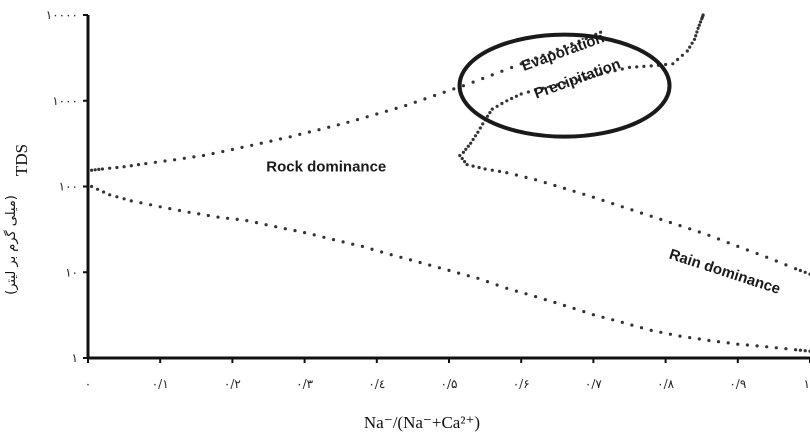 The height and width of the screenshot is (436, 810). Describe the element at coordinates (521, 384) in the screenshot. I see `x-tick-label: ۰/۶` at that location.